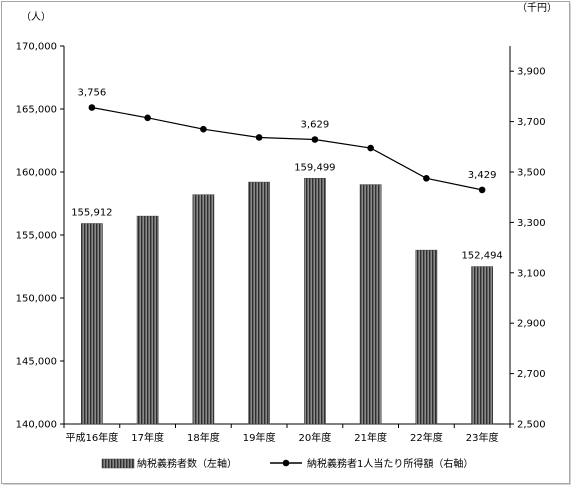 The width and height of the screenshot is (571, 485). Describe the element at coordinates (118, 463) in the screenshot. I see `legend-bar-swatch` at that location.